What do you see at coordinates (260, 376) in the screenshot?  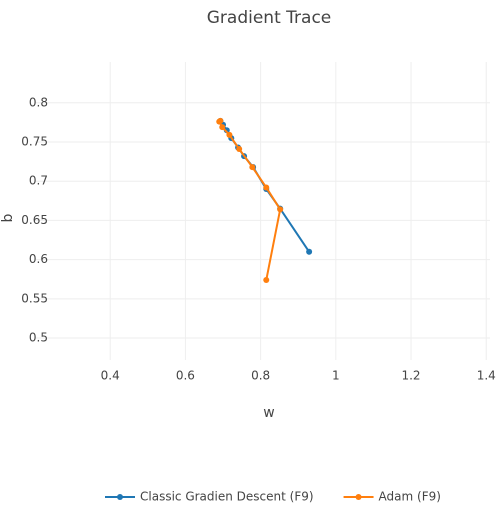 I see `x-tick-label: 0.8` at bounding box center [260, 376].